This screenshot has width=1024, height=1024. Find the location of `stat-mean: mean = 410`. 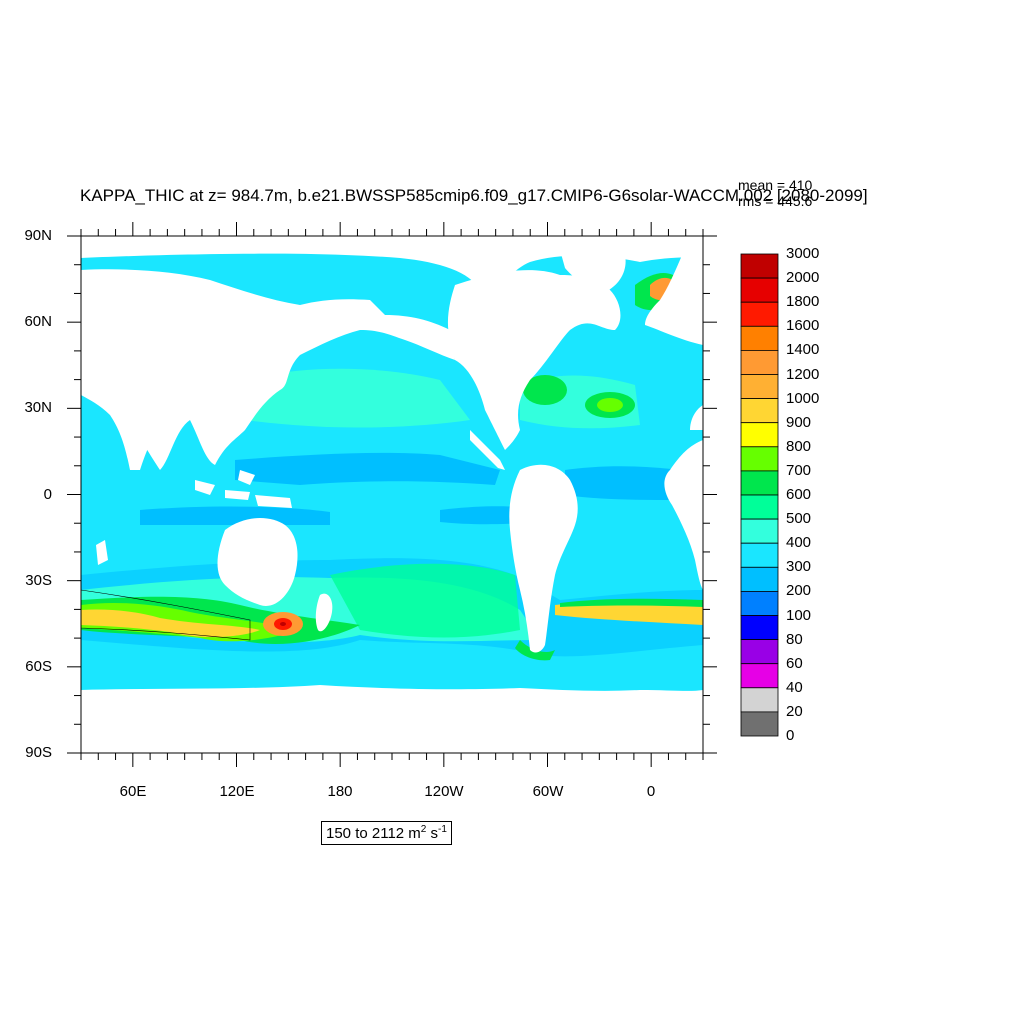

stat-mean: mean = 410 is located at coordinates (775, 185).